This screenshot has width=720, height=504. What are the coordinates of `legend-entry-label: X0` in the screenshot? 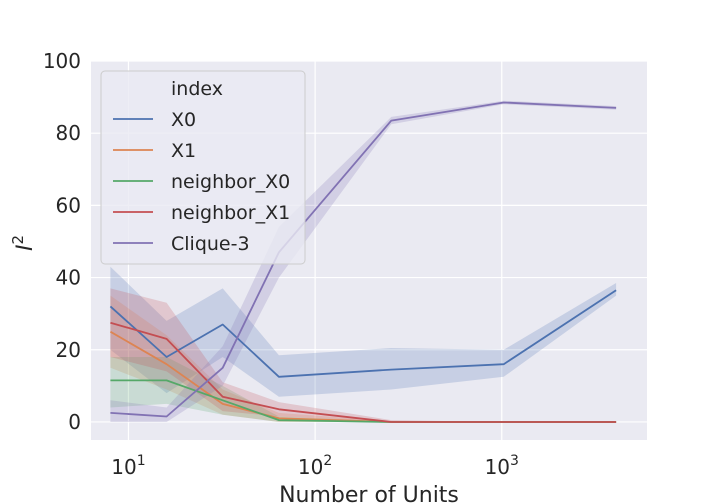 It's located at (183, 120).